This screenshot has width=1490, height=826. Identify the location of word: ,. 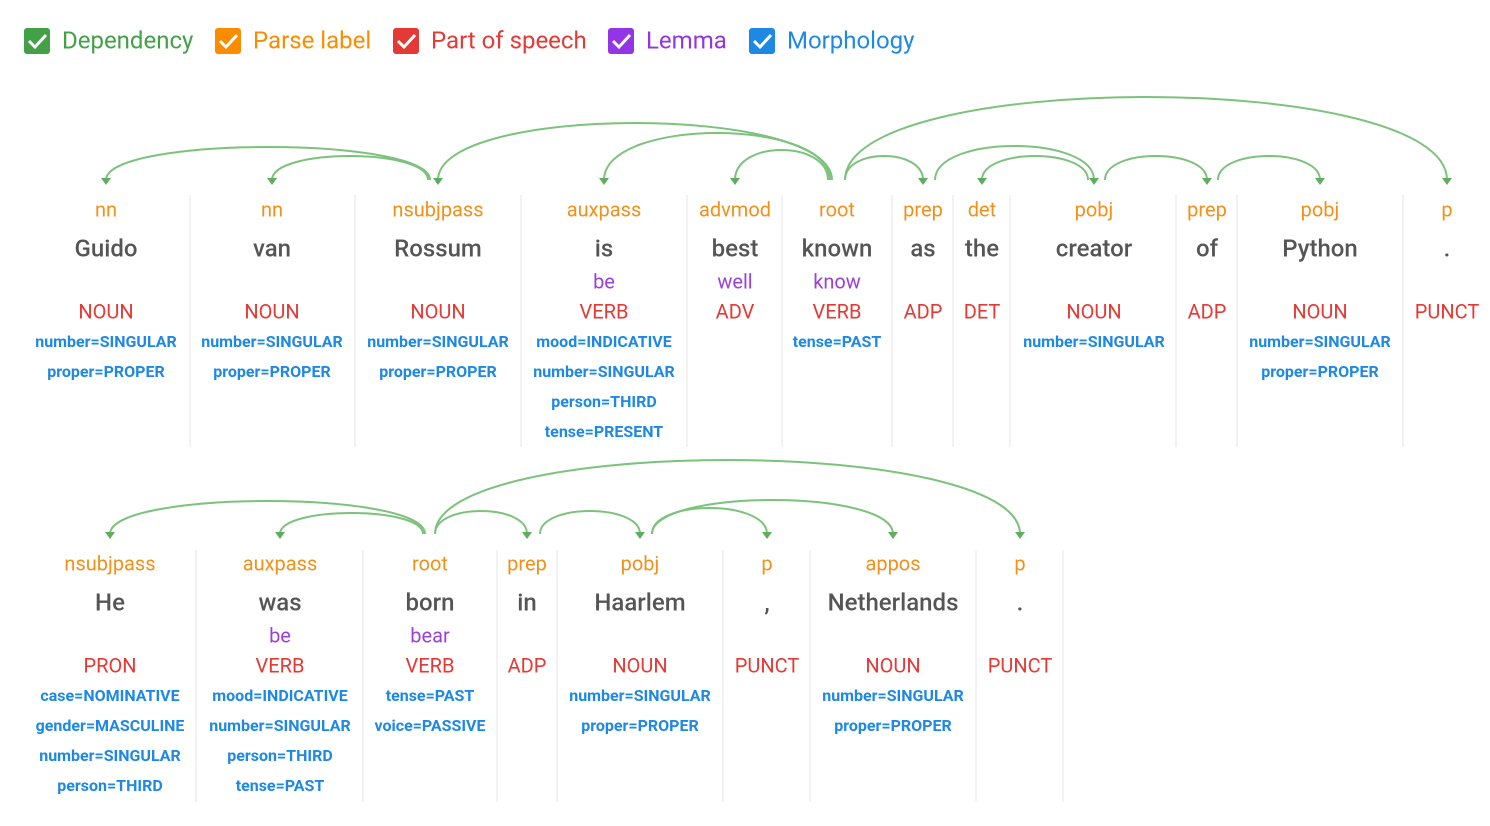
(766, 602).